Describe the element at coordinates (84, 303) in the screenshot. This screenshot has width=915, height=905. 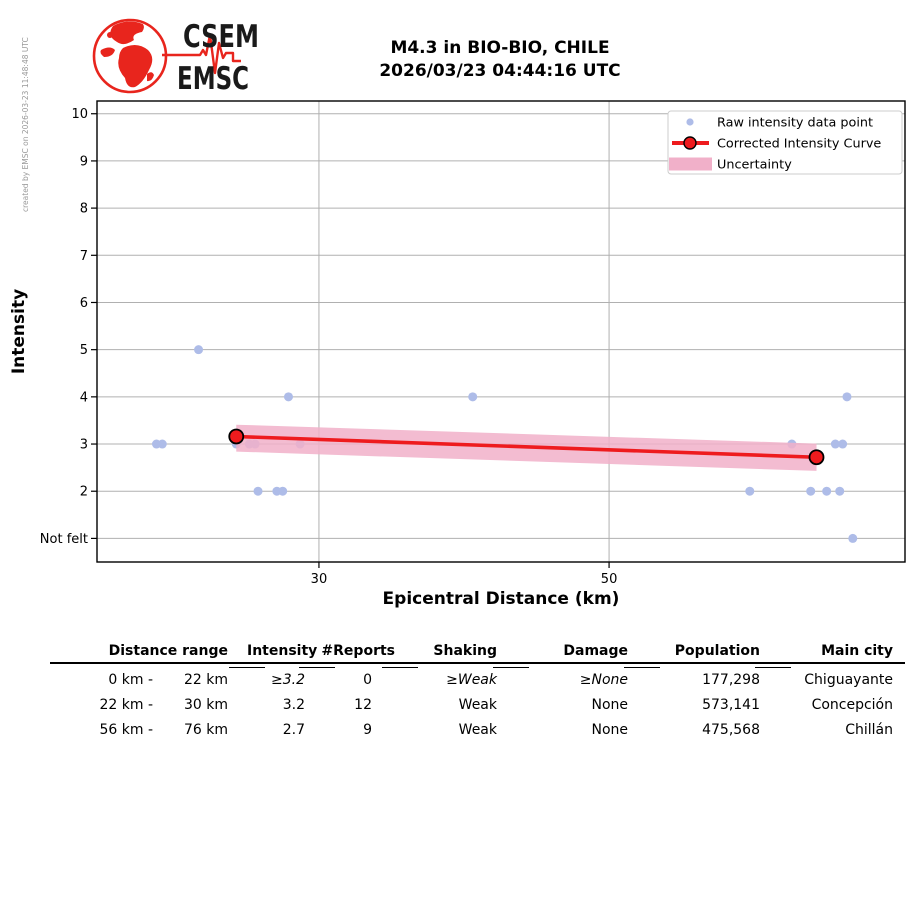
I see `y-tick-label: 6` at that location.